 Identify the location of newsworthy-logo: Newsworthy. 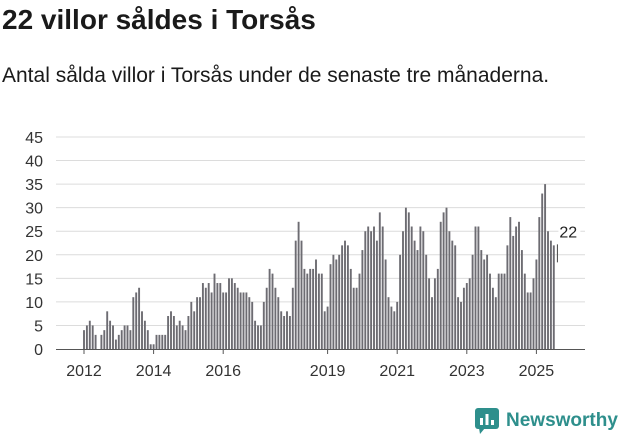
(546, 421).